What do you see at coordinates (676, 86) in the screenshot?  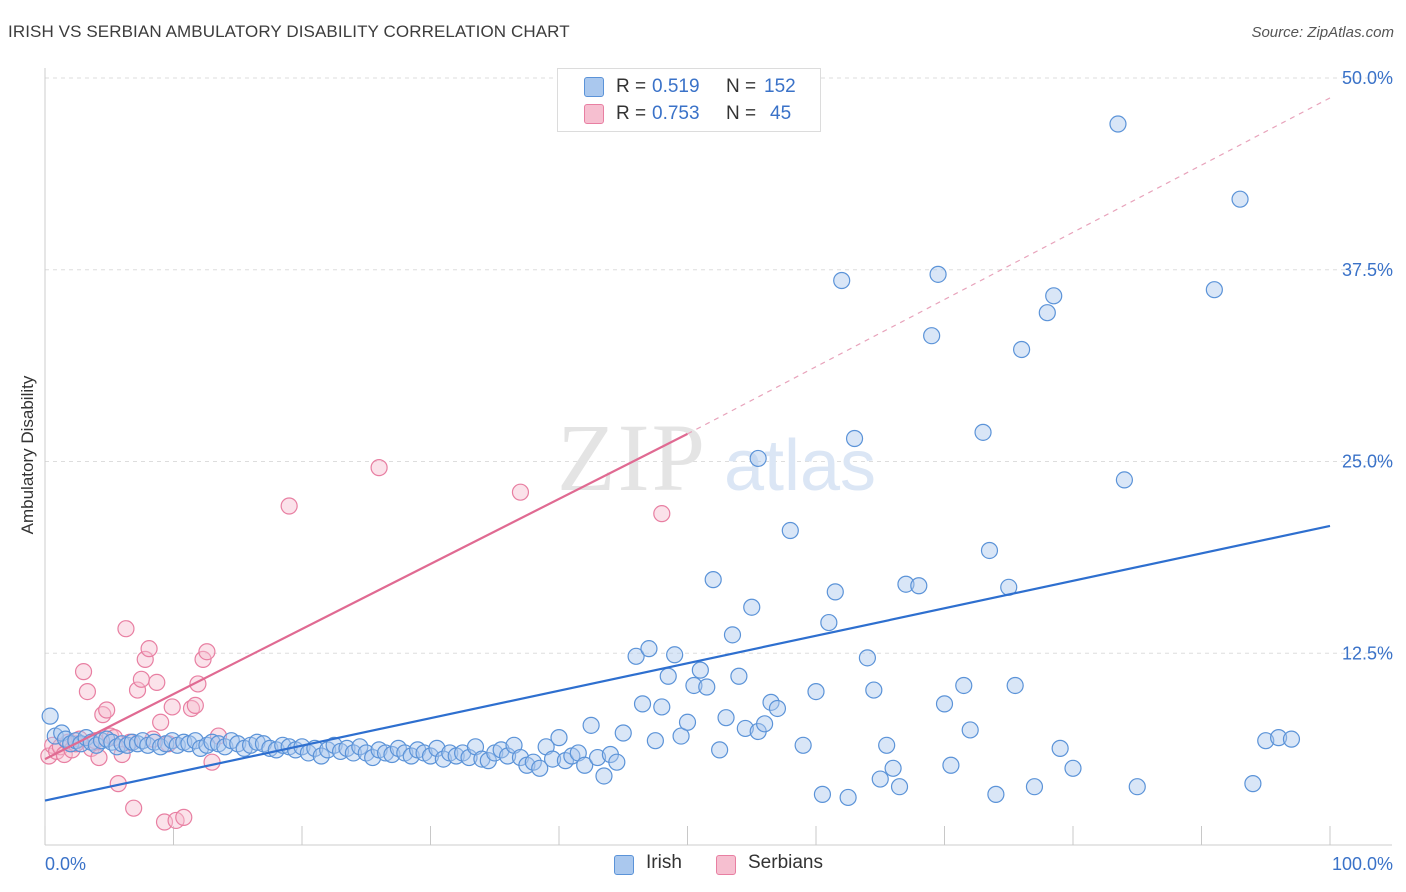 I see `irish-r-value: 0.519` at bounding box center [676, 86].